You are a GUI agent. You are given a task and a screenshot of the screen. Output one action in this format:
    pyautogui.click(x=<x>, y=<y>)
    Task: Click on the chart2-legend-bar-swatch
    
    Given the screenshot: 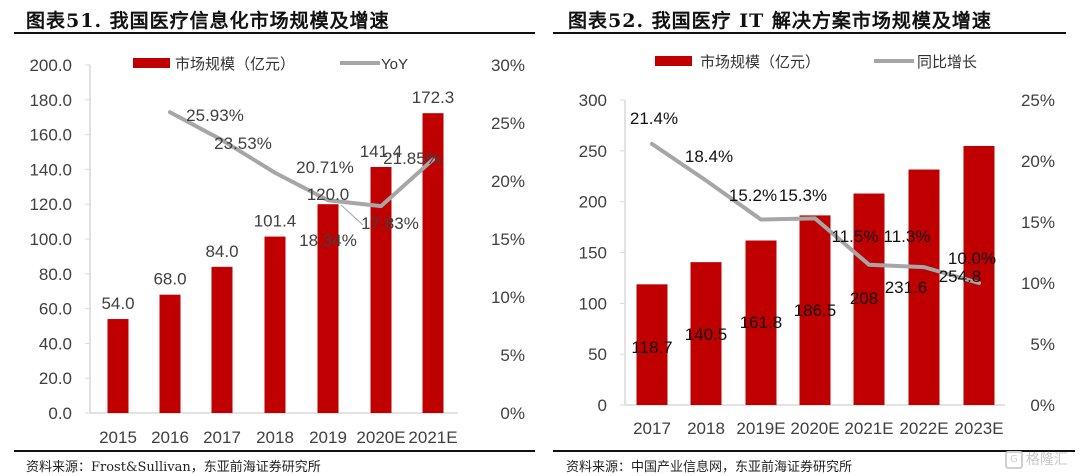 What is the action you would take?
    pyautogui.click(x=673, y=61)
    